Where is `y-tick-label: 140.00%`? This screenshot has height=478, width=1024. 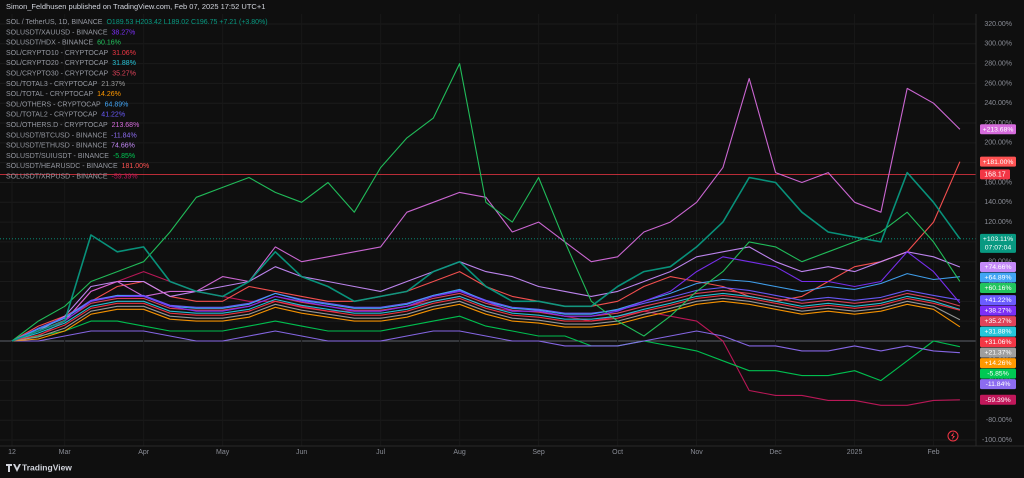
y-tick-label: 140.00% is located at coordinates (998, 202).